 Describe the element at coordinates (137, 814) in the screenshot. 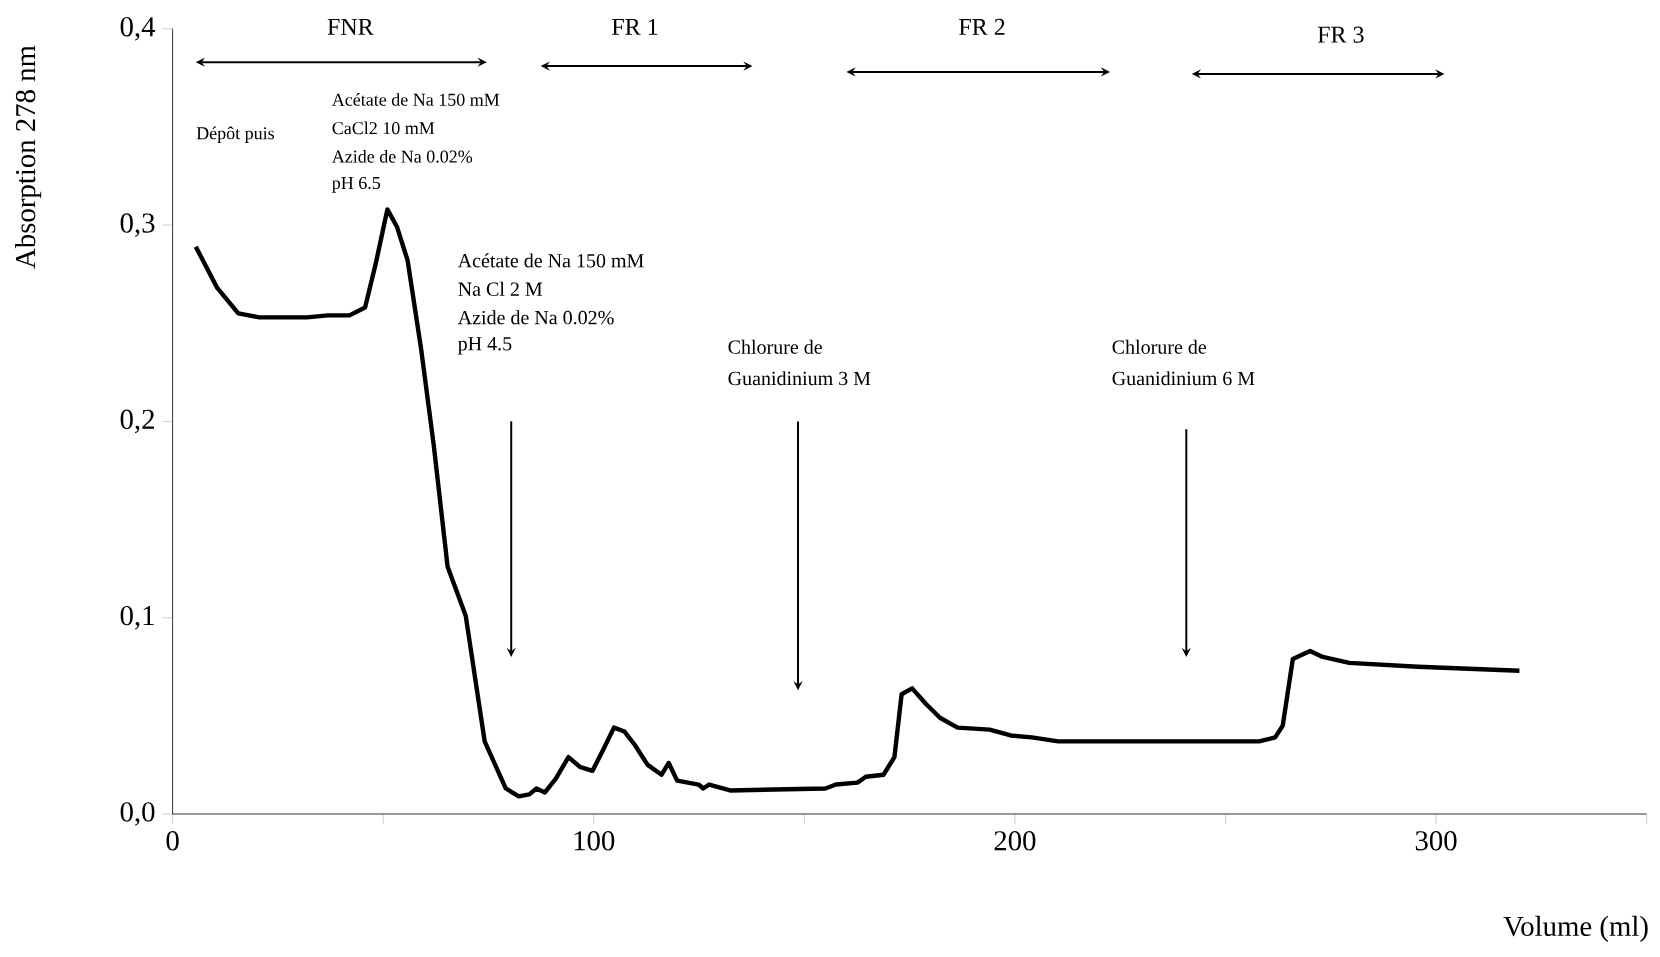

I see `y-tick-label: 0,0` at that location.